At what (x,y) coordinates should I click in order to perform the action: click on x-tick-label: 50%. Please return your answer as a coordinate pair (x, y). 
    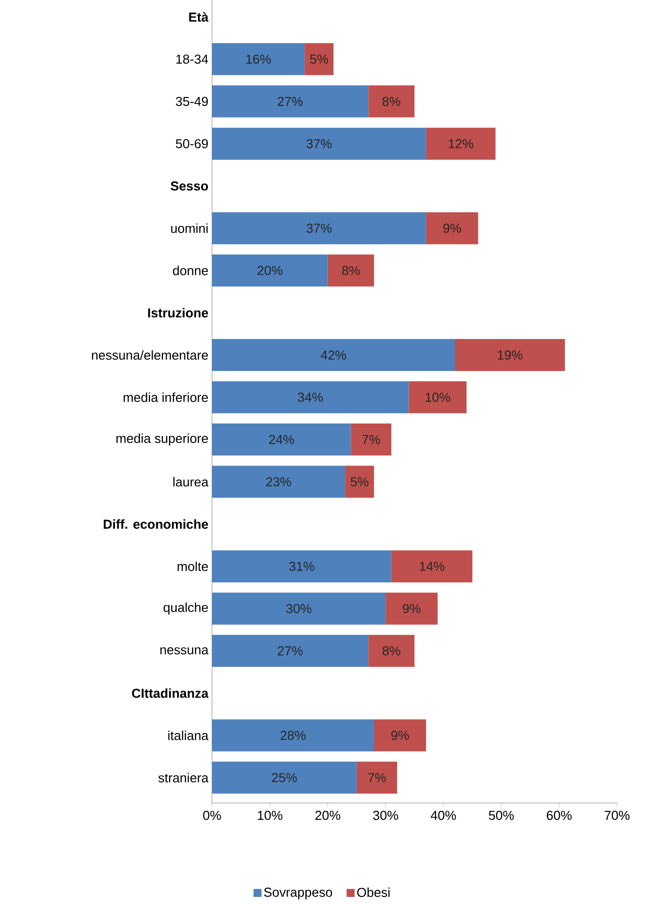
    Looking at the image, I should click on (501, 815).